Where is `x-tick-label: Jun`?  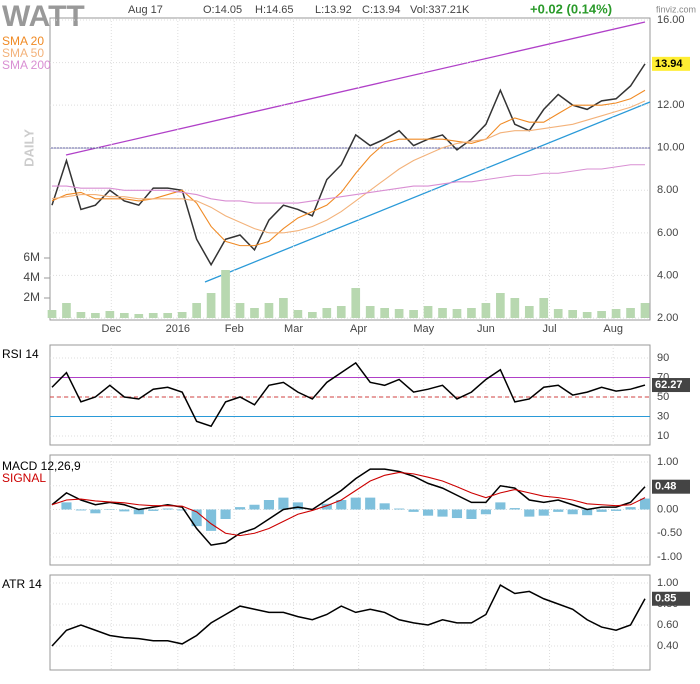 x-tick-label: Jun is located at coordinates (486, 329).